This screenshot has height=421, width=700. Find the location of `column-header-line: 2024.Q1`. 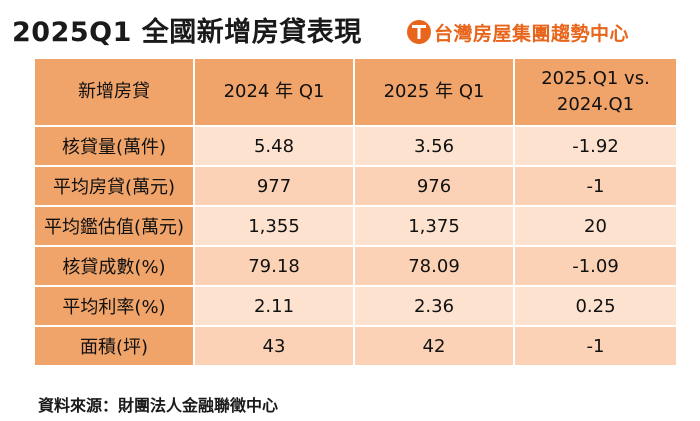

column-header-line: 2024.Q1 is located at coordinates (595, 104).